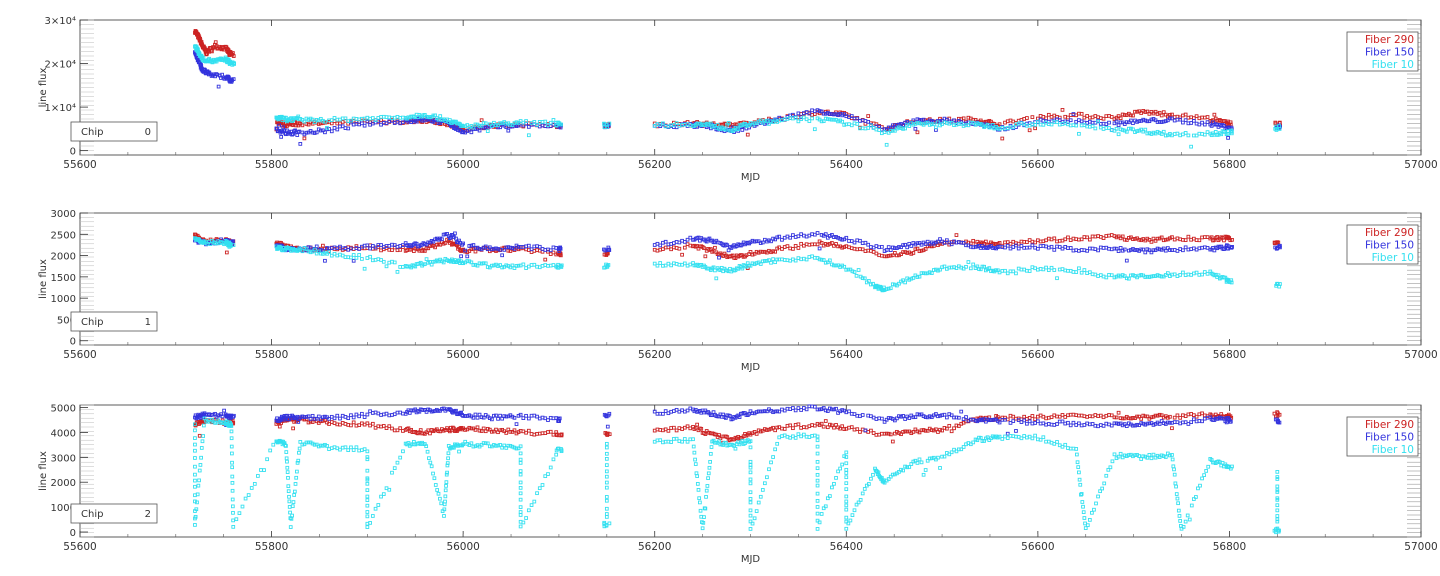 The width and height of the screenshot is (1440, 576). What do you see at coordinates (1382, 244) in the screenshot?
I see `legend-frame` at bounding box center [1382, 244].